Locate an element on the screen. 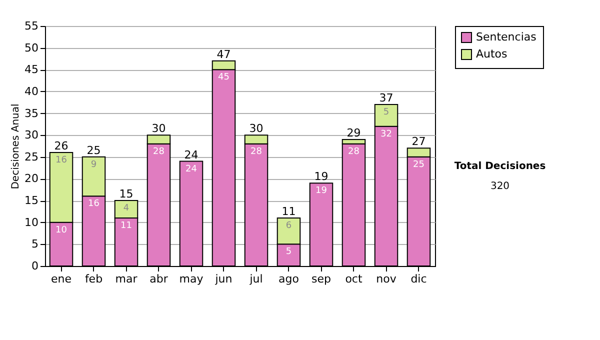 Image resolution: width=600 pixels, height=340 pixels. y-tick-label: 15 is located at coordinates (31, 201).